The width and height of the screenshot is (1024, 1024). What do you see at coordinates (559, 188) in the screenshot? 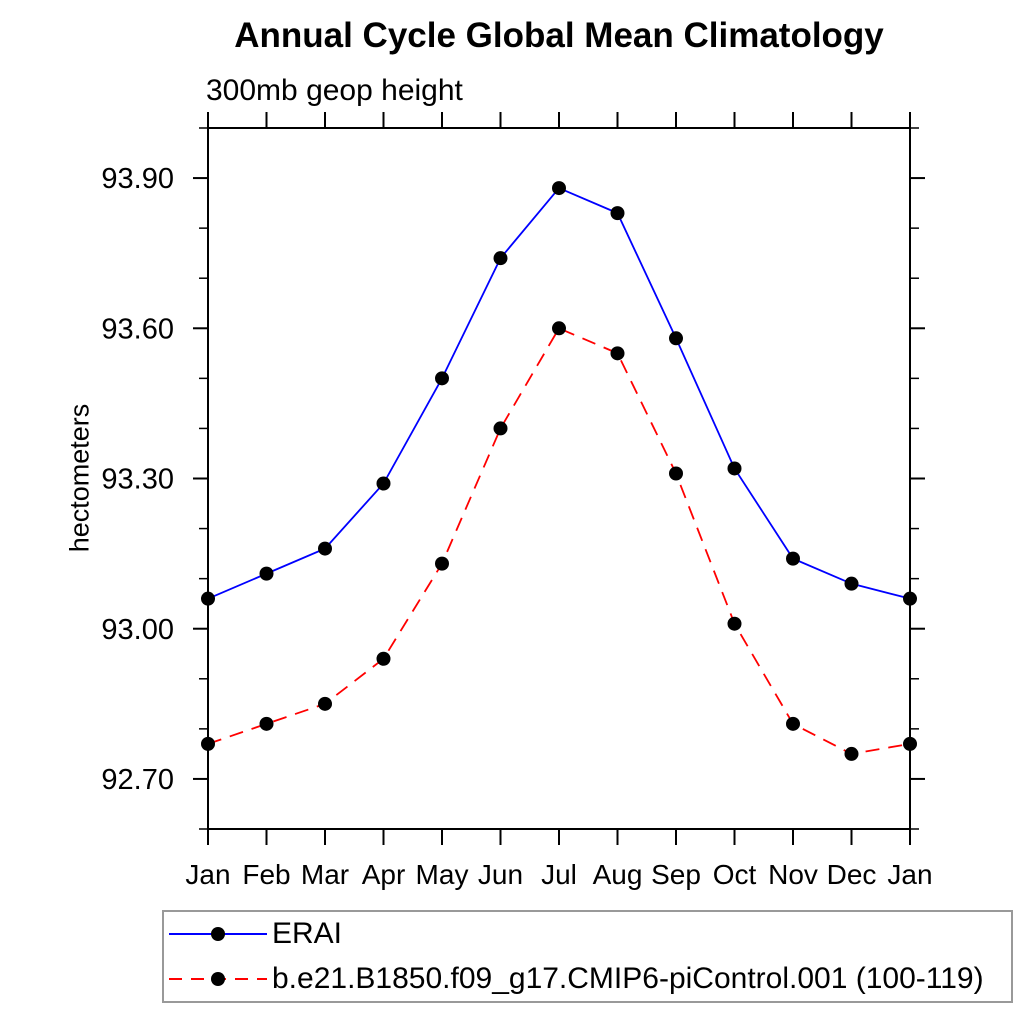
I see `data-point-erai-jul` at bounding box center [559, 188].